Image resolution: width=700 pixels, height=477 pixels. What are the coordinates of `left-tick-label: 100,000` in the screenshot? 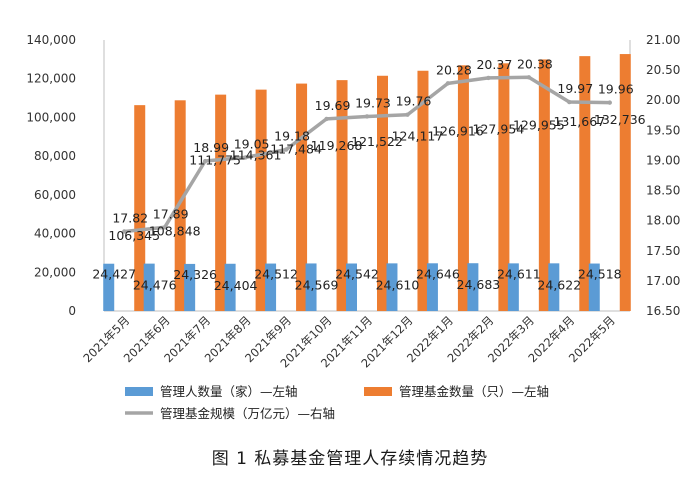 It's located at (51, 117).